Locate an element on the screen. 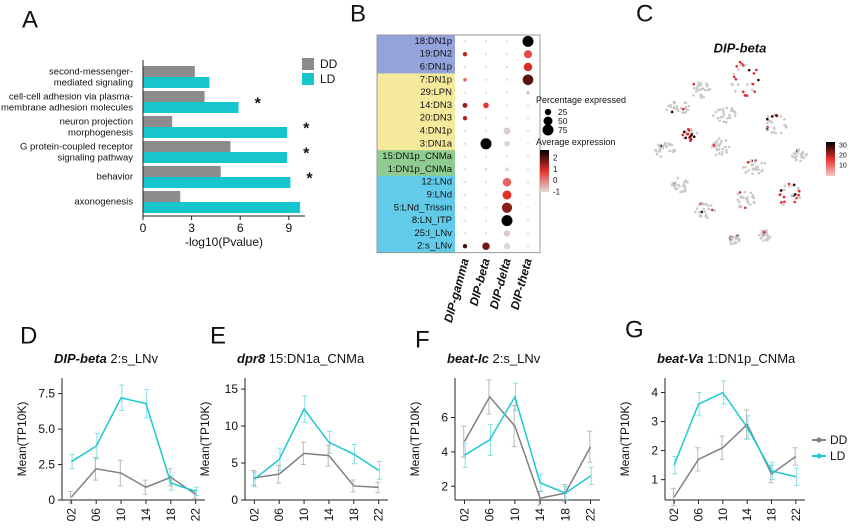 Image resolution: width=850 pixels, height=531 pixels. x-tick-label: 02 is located at coordinates (71, 515).